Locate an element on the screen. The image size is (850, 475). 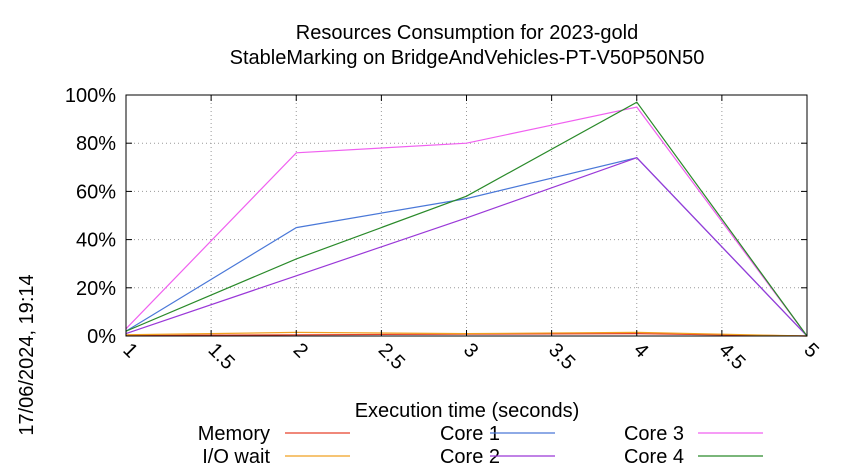
legend-label: I/O wait is located at coordinates (236, 457).